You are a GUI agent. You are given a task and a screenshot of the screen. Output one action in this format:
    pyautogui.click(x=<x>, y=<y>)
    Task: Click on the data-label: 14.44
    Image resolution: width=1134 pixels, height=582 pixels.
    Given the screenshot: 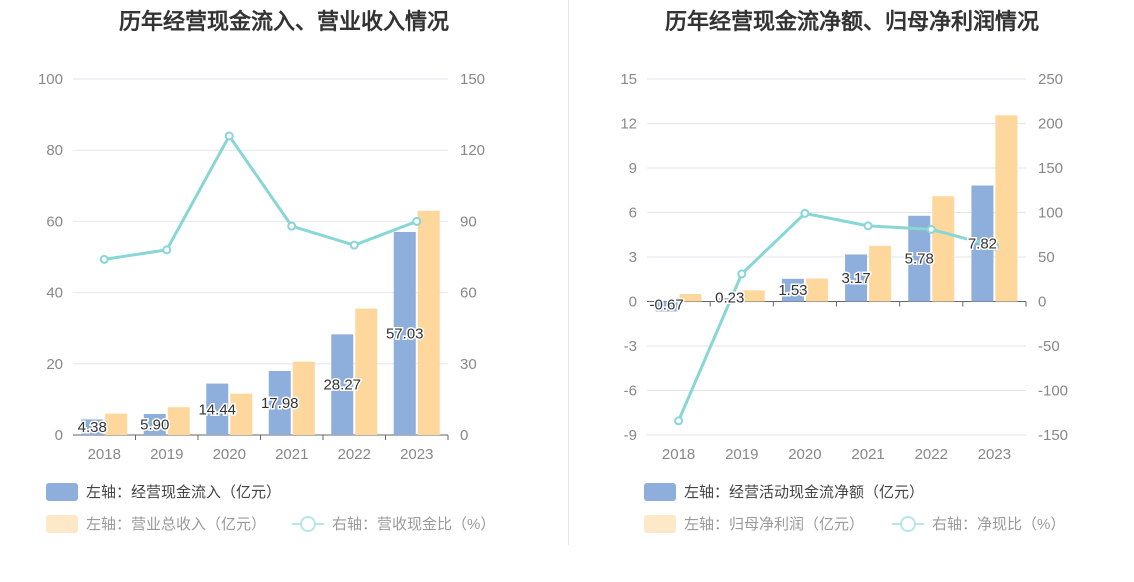 What is the action you would take?
    pyautogui.click(x=217, y=409)
    